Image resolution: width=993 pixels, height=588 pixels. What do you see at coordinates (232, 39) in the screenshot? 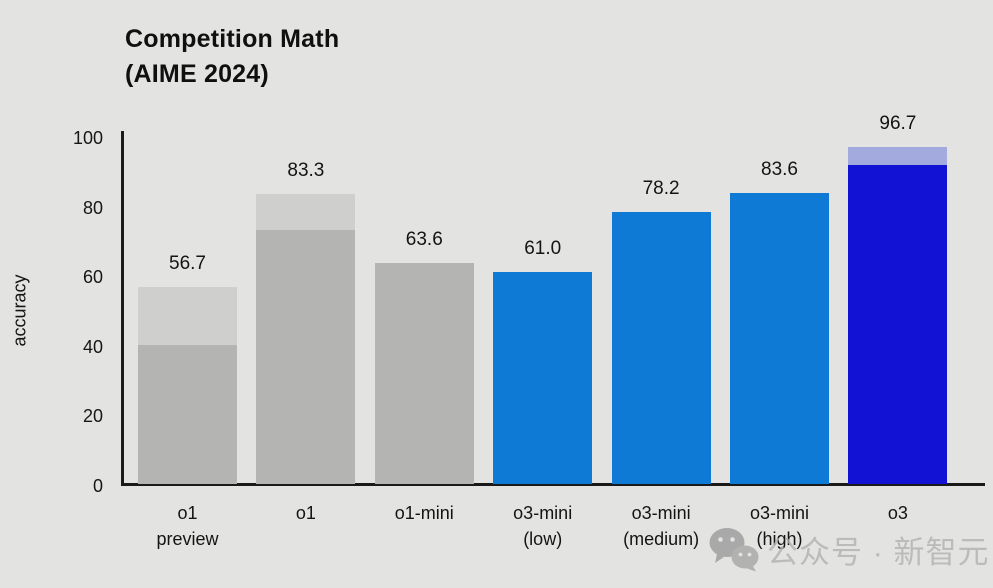
I see `chart-title-line1: Competition Math` at bounding box center [232, 39].